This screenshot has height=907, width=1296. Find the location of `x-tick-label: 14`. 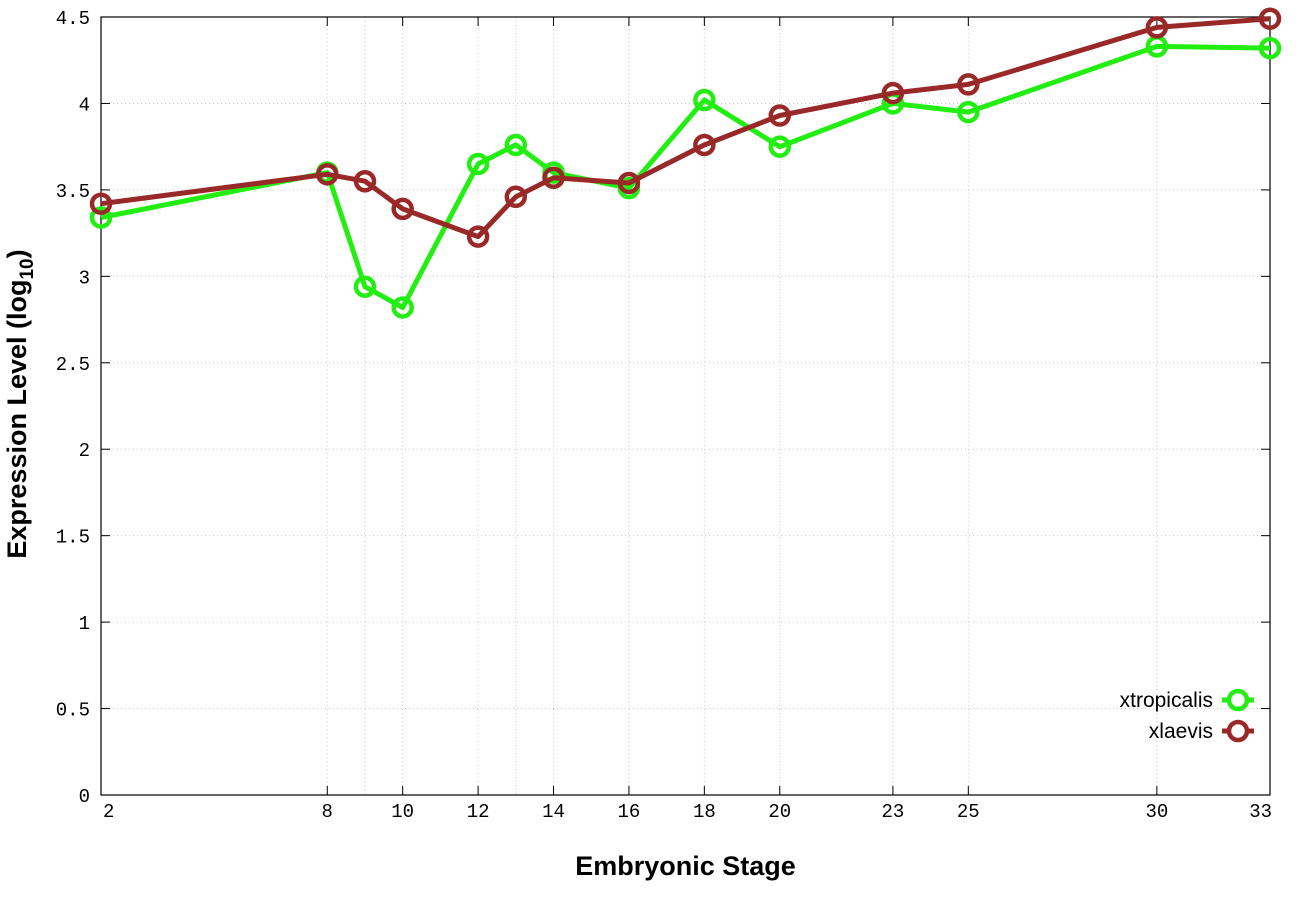

x-tick-label: 14 is located at coordinates (553, 812).